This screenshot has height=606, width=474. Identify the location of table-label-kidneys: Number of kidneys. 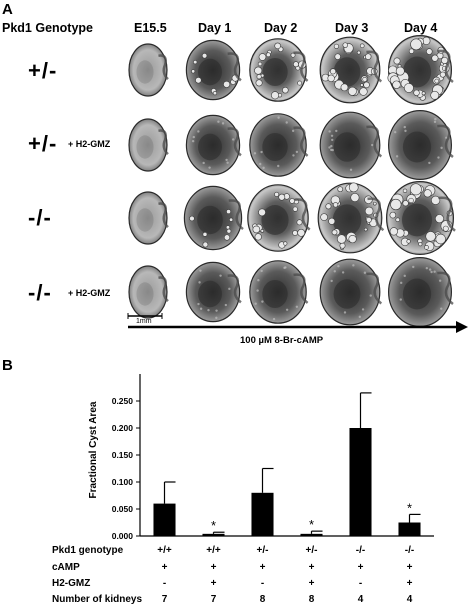
(97, 599).